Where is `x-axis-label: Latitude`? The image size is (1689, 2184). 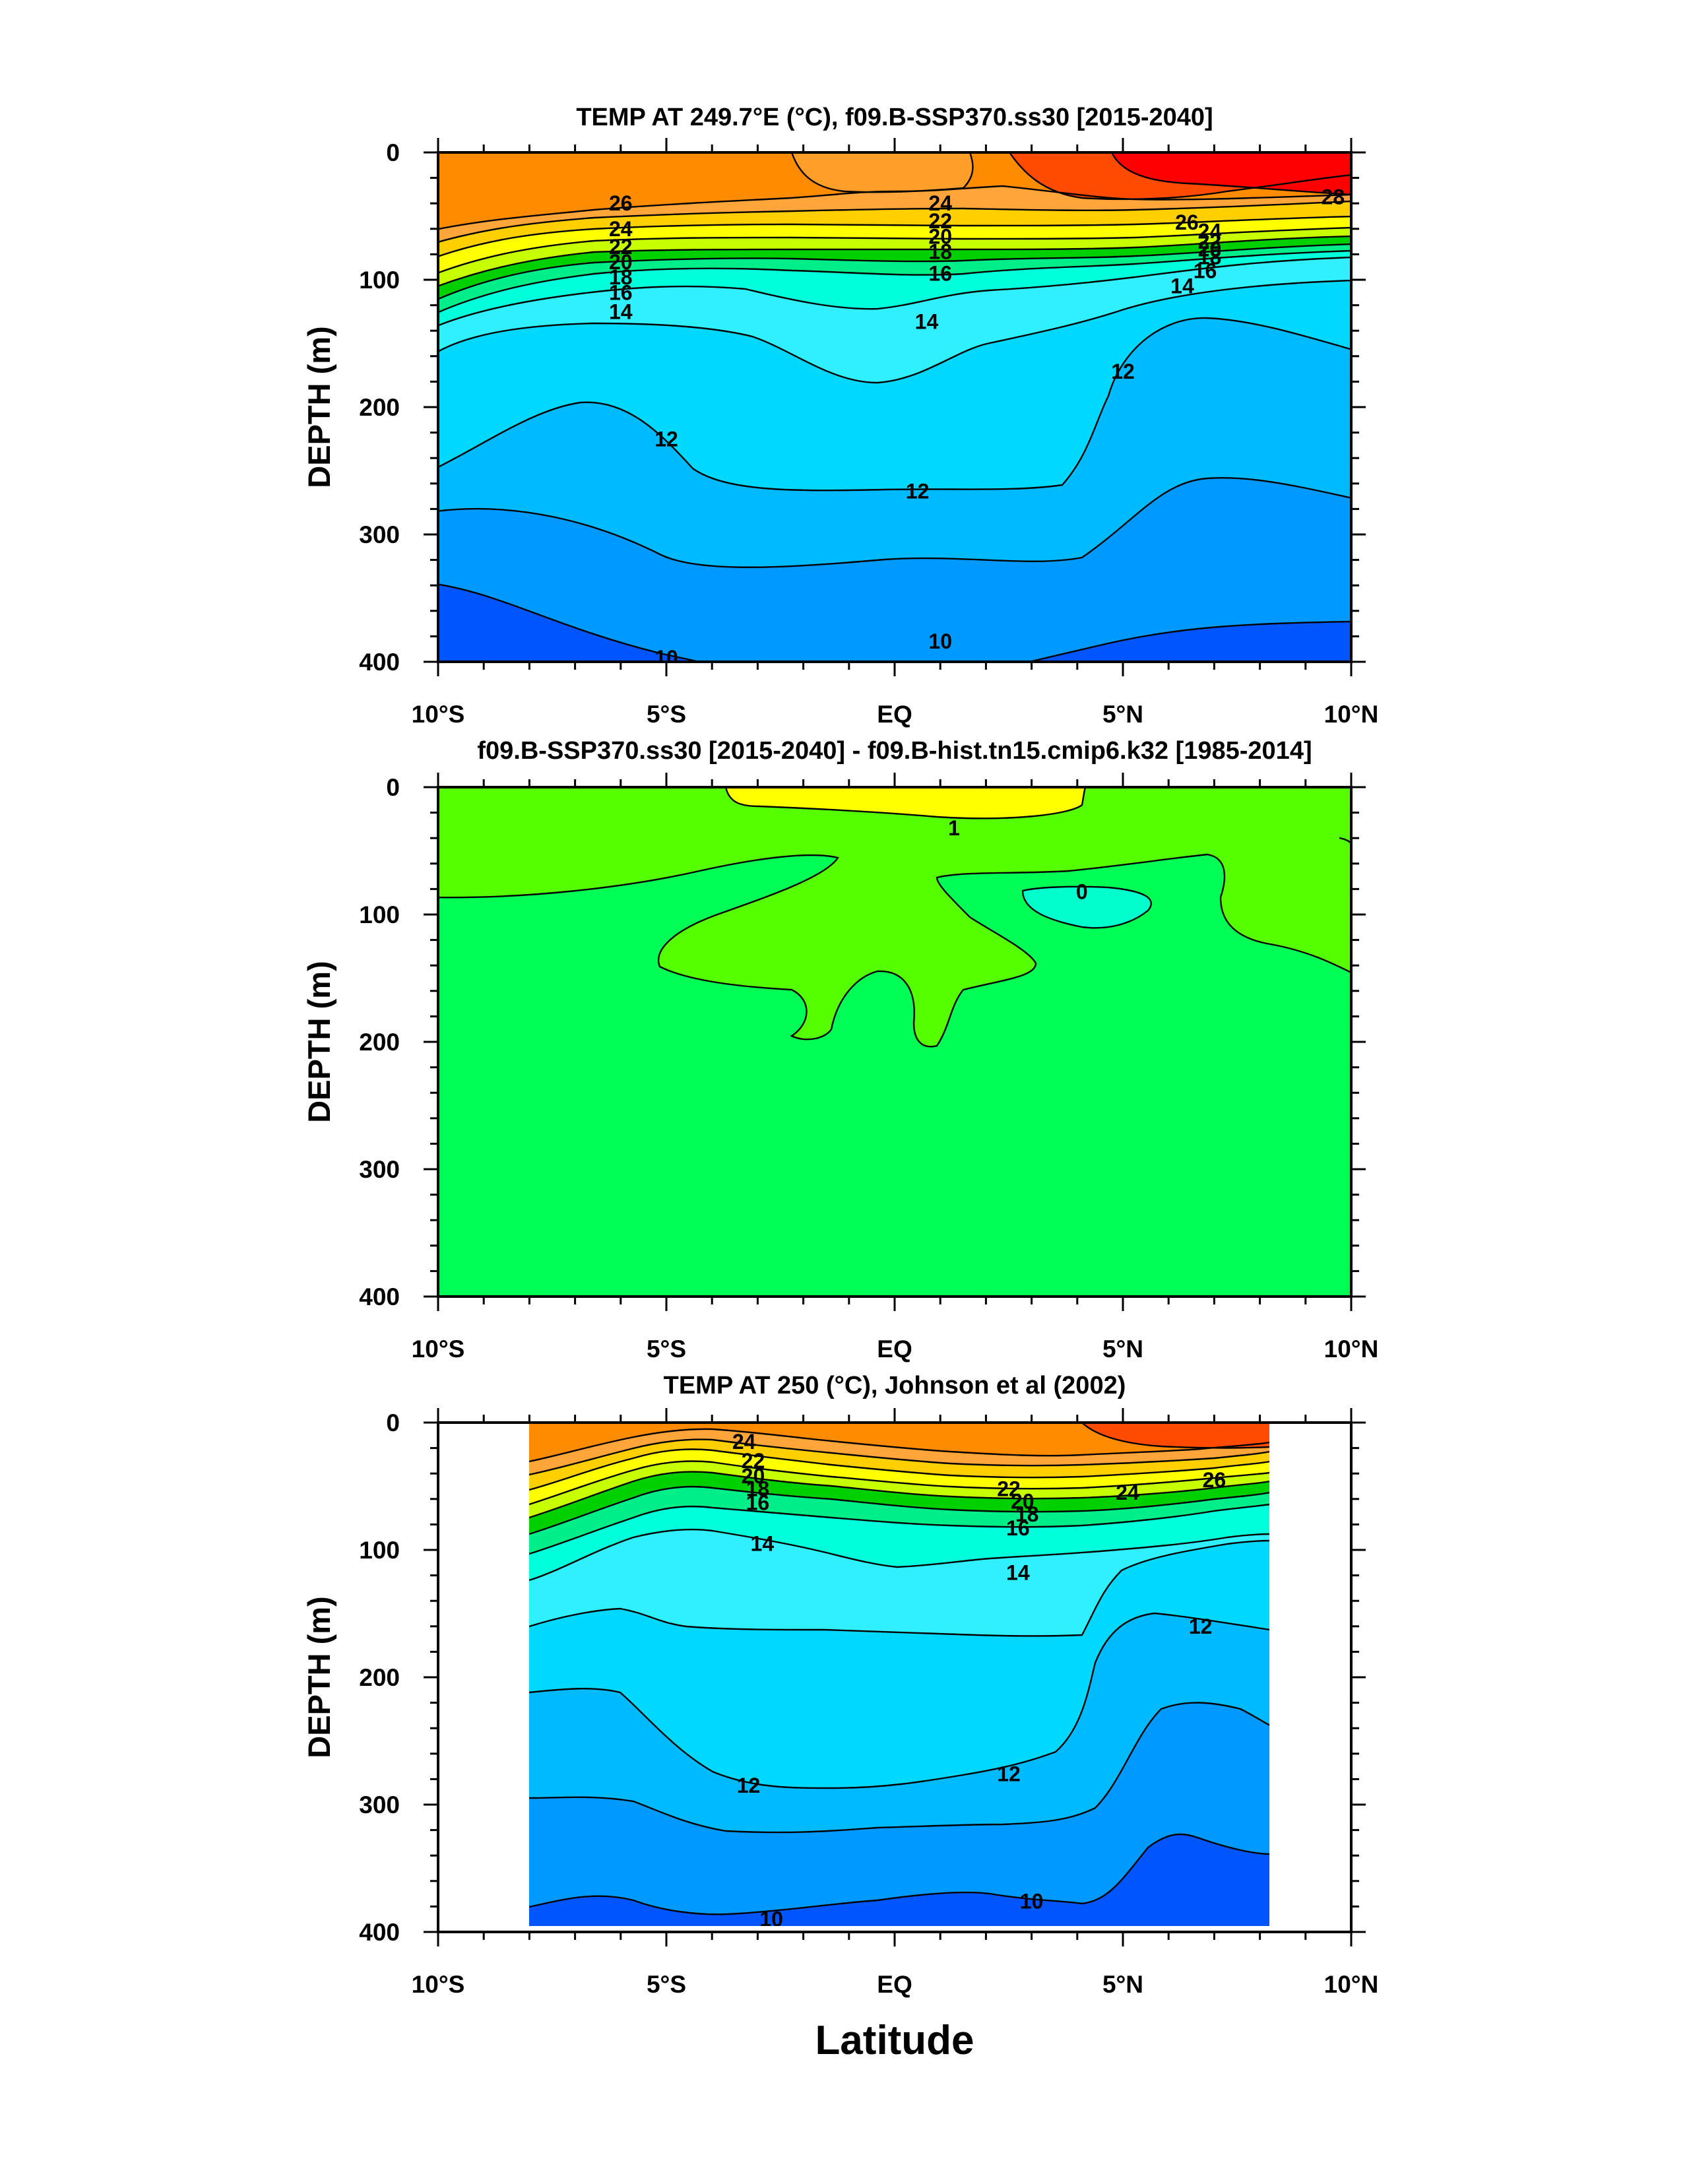 x-axis-label: Latitude is located at coordinates (894, 2040).